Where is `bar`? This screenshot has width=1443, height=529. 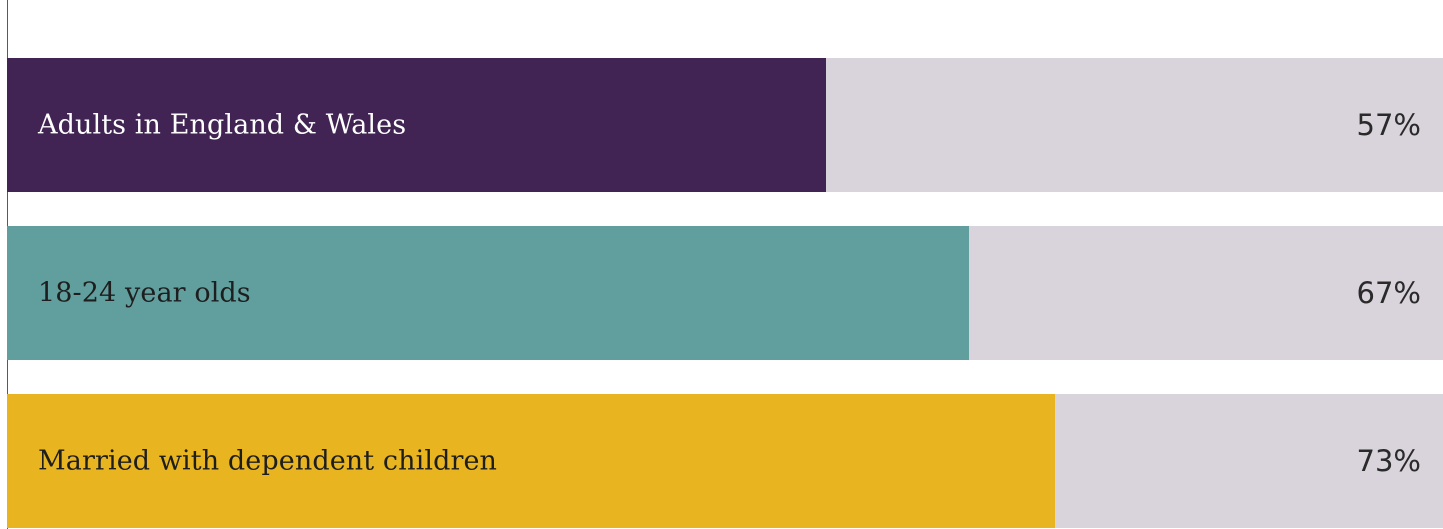 bar is located at coordinates (416, 125).